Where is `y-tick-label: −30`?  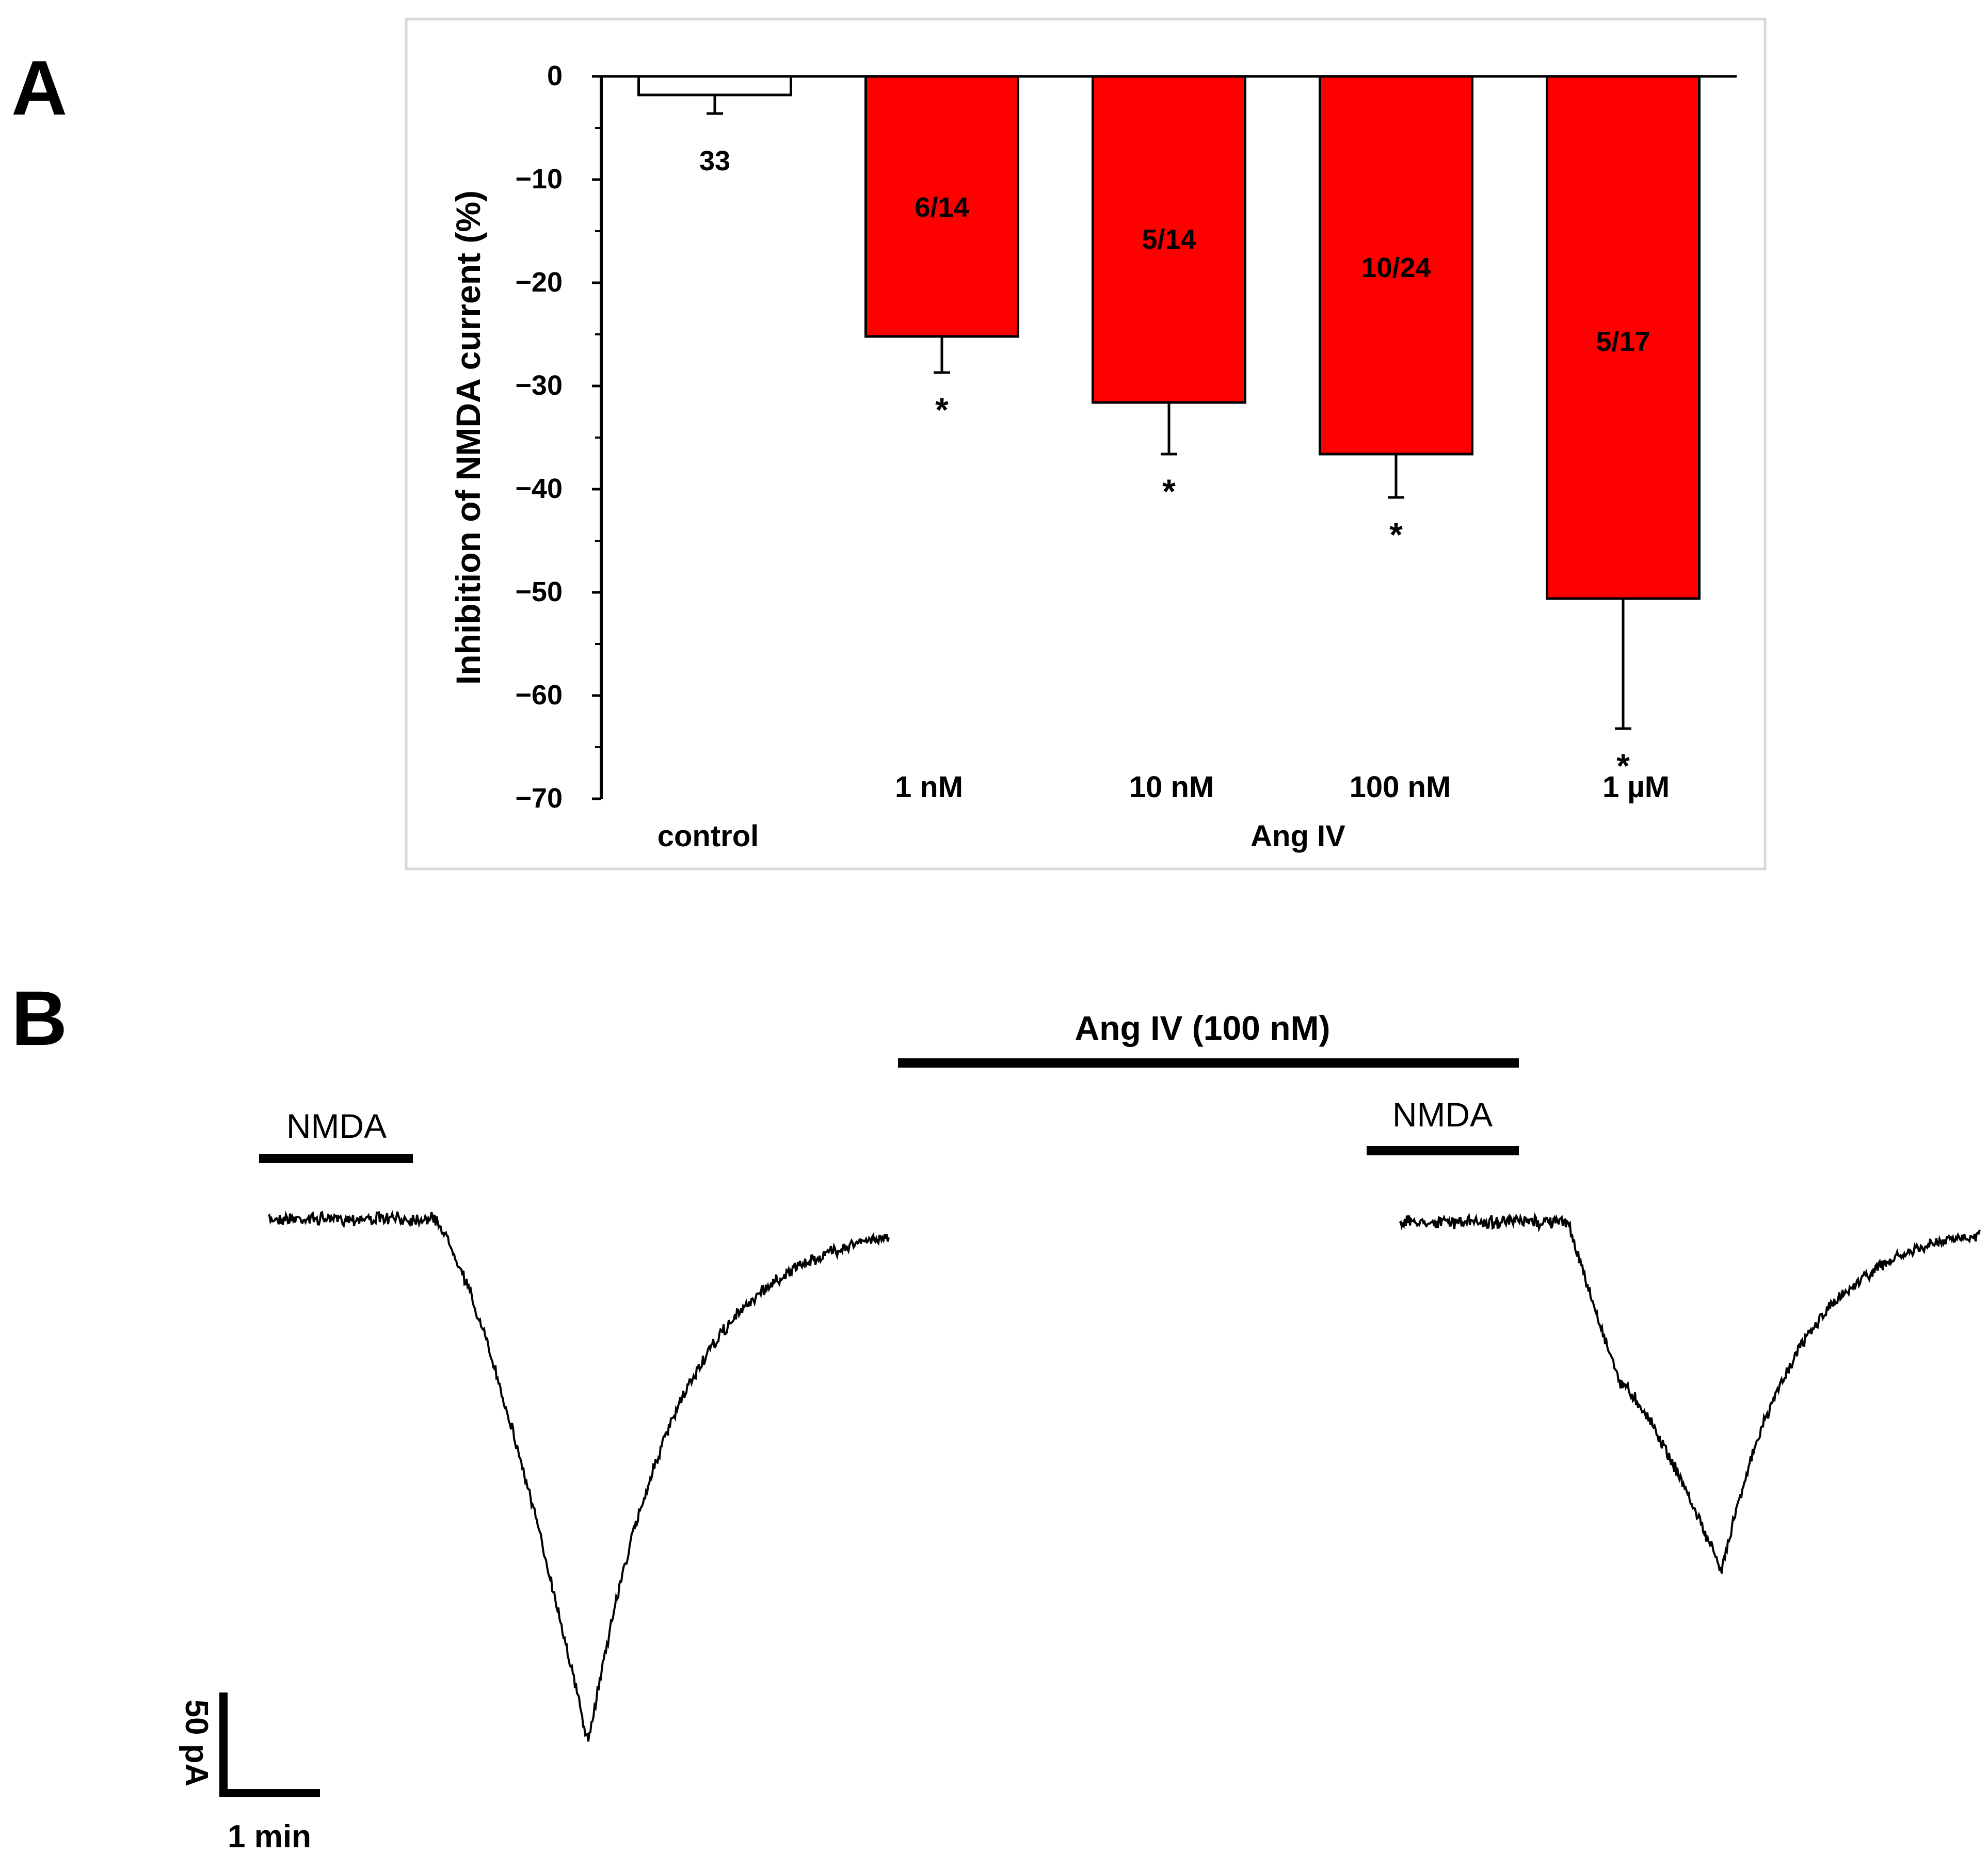 y-tick-label: −30 is located at coordinates (539, 386).